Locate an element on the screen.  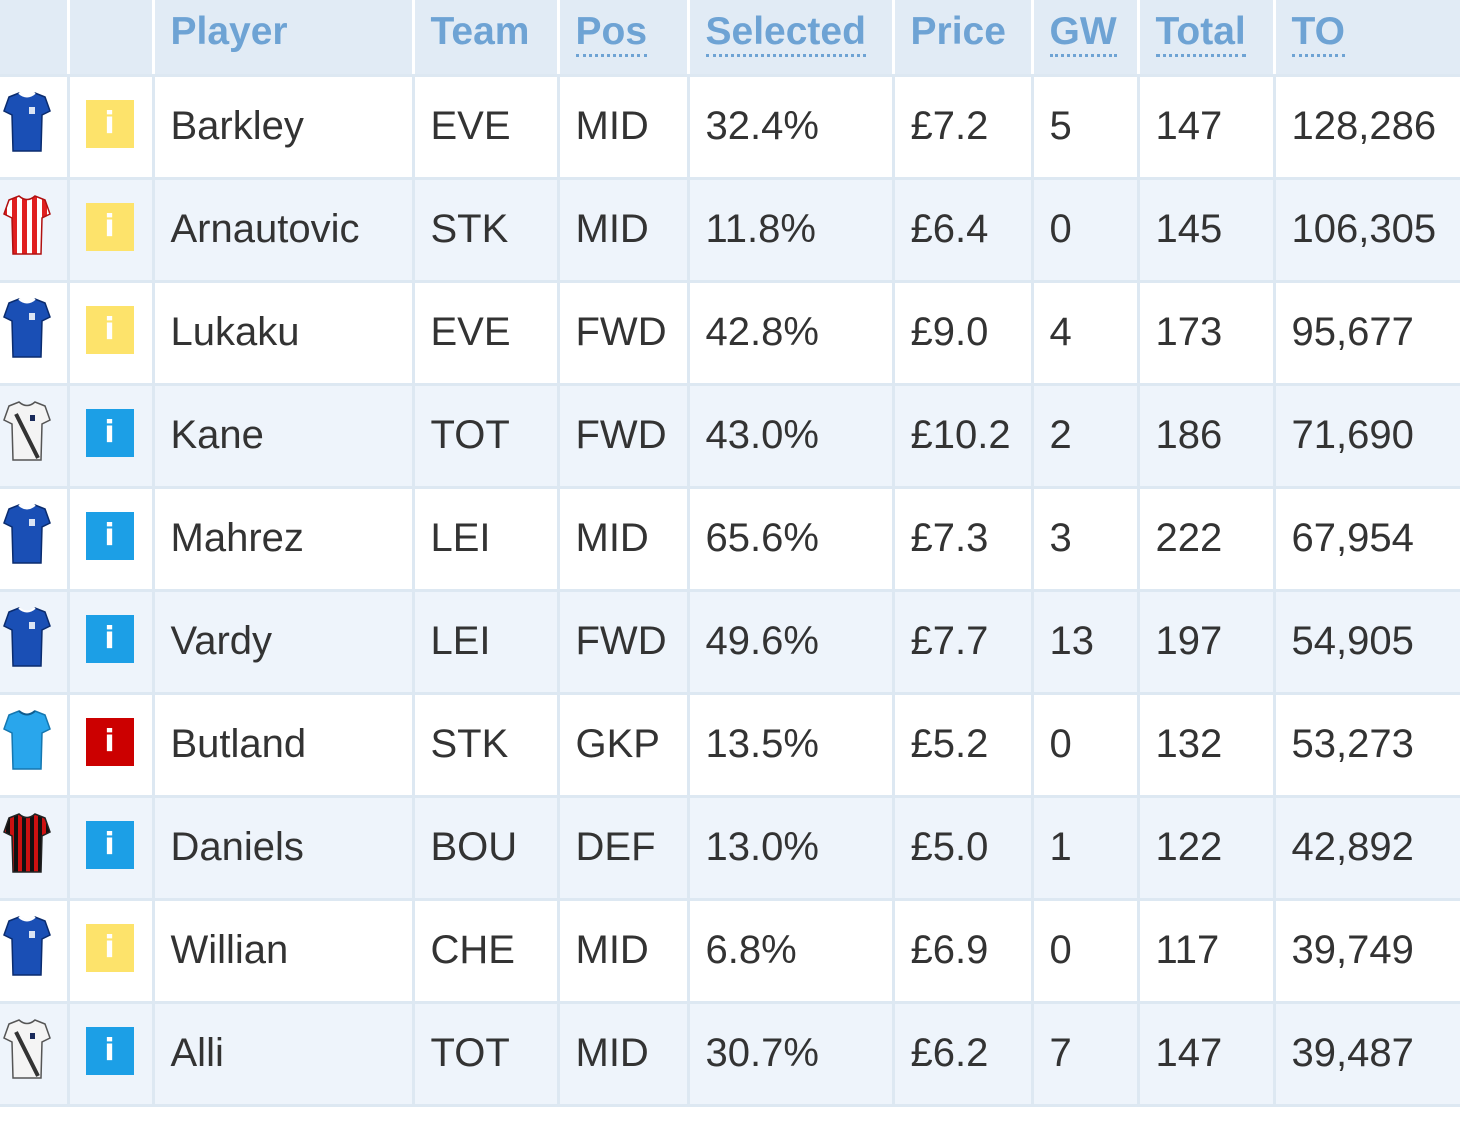
player-name: Alli is located at coordinates (282, 1054).